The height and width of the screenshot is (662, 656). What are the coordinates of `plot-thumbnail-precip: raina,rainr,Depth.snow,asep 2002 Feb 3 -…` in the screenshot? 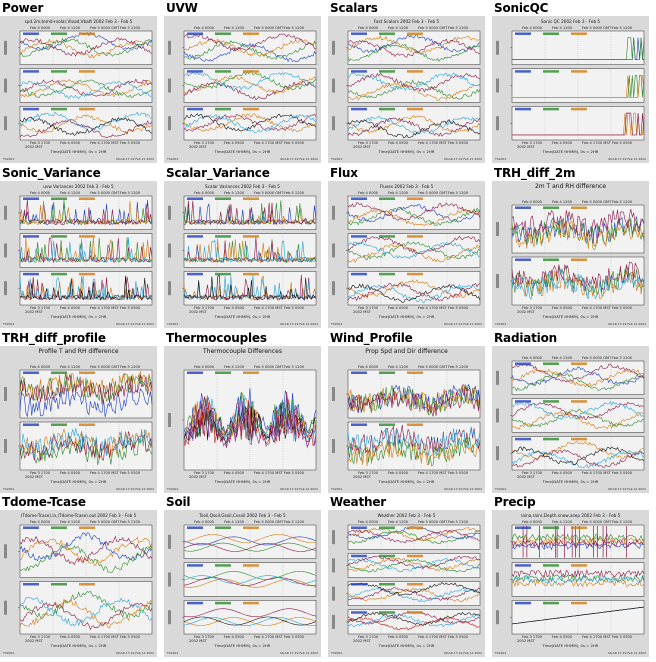 It's located at (570, 583).